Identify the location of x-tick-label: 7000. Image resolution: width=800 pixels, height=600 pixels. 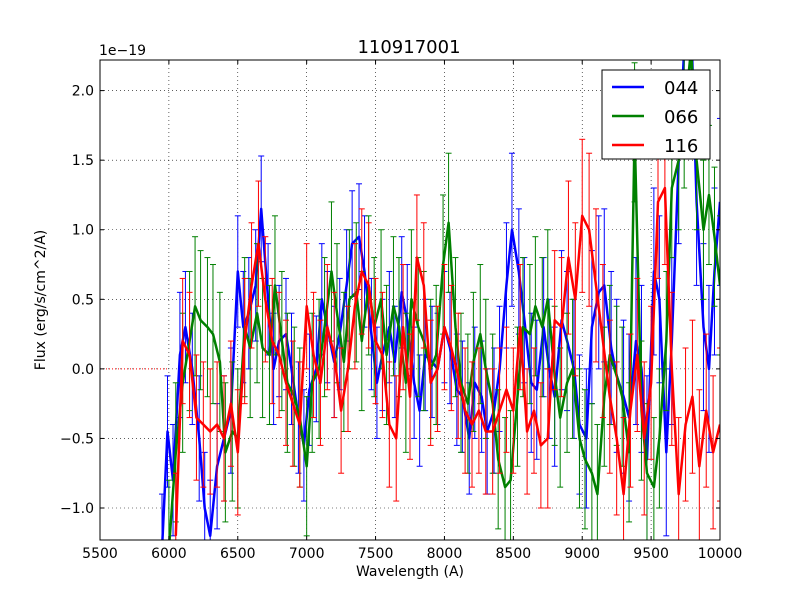
(307, 554).